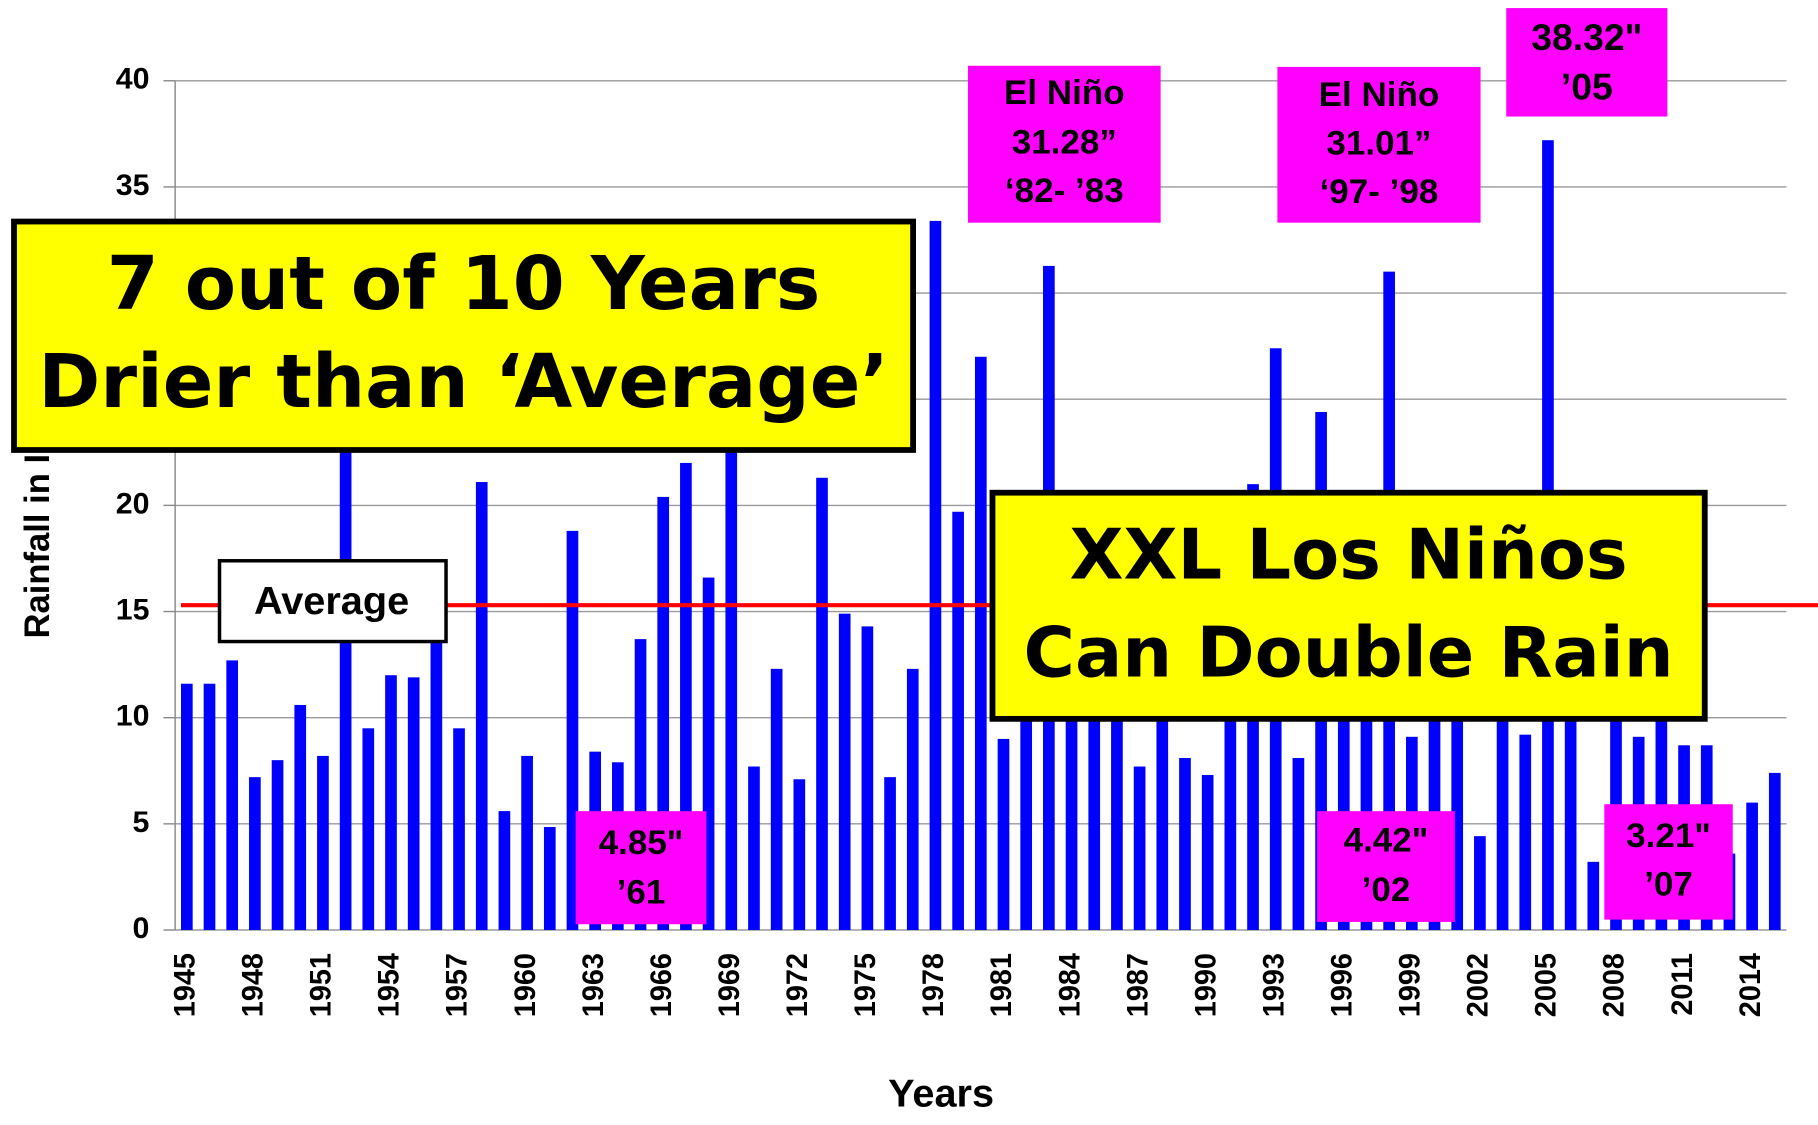 The image size is (1818, 1125). Describe the element at coordinates (1587, 87) in the screenshot. I see `annotation-text: ’05` at that location.